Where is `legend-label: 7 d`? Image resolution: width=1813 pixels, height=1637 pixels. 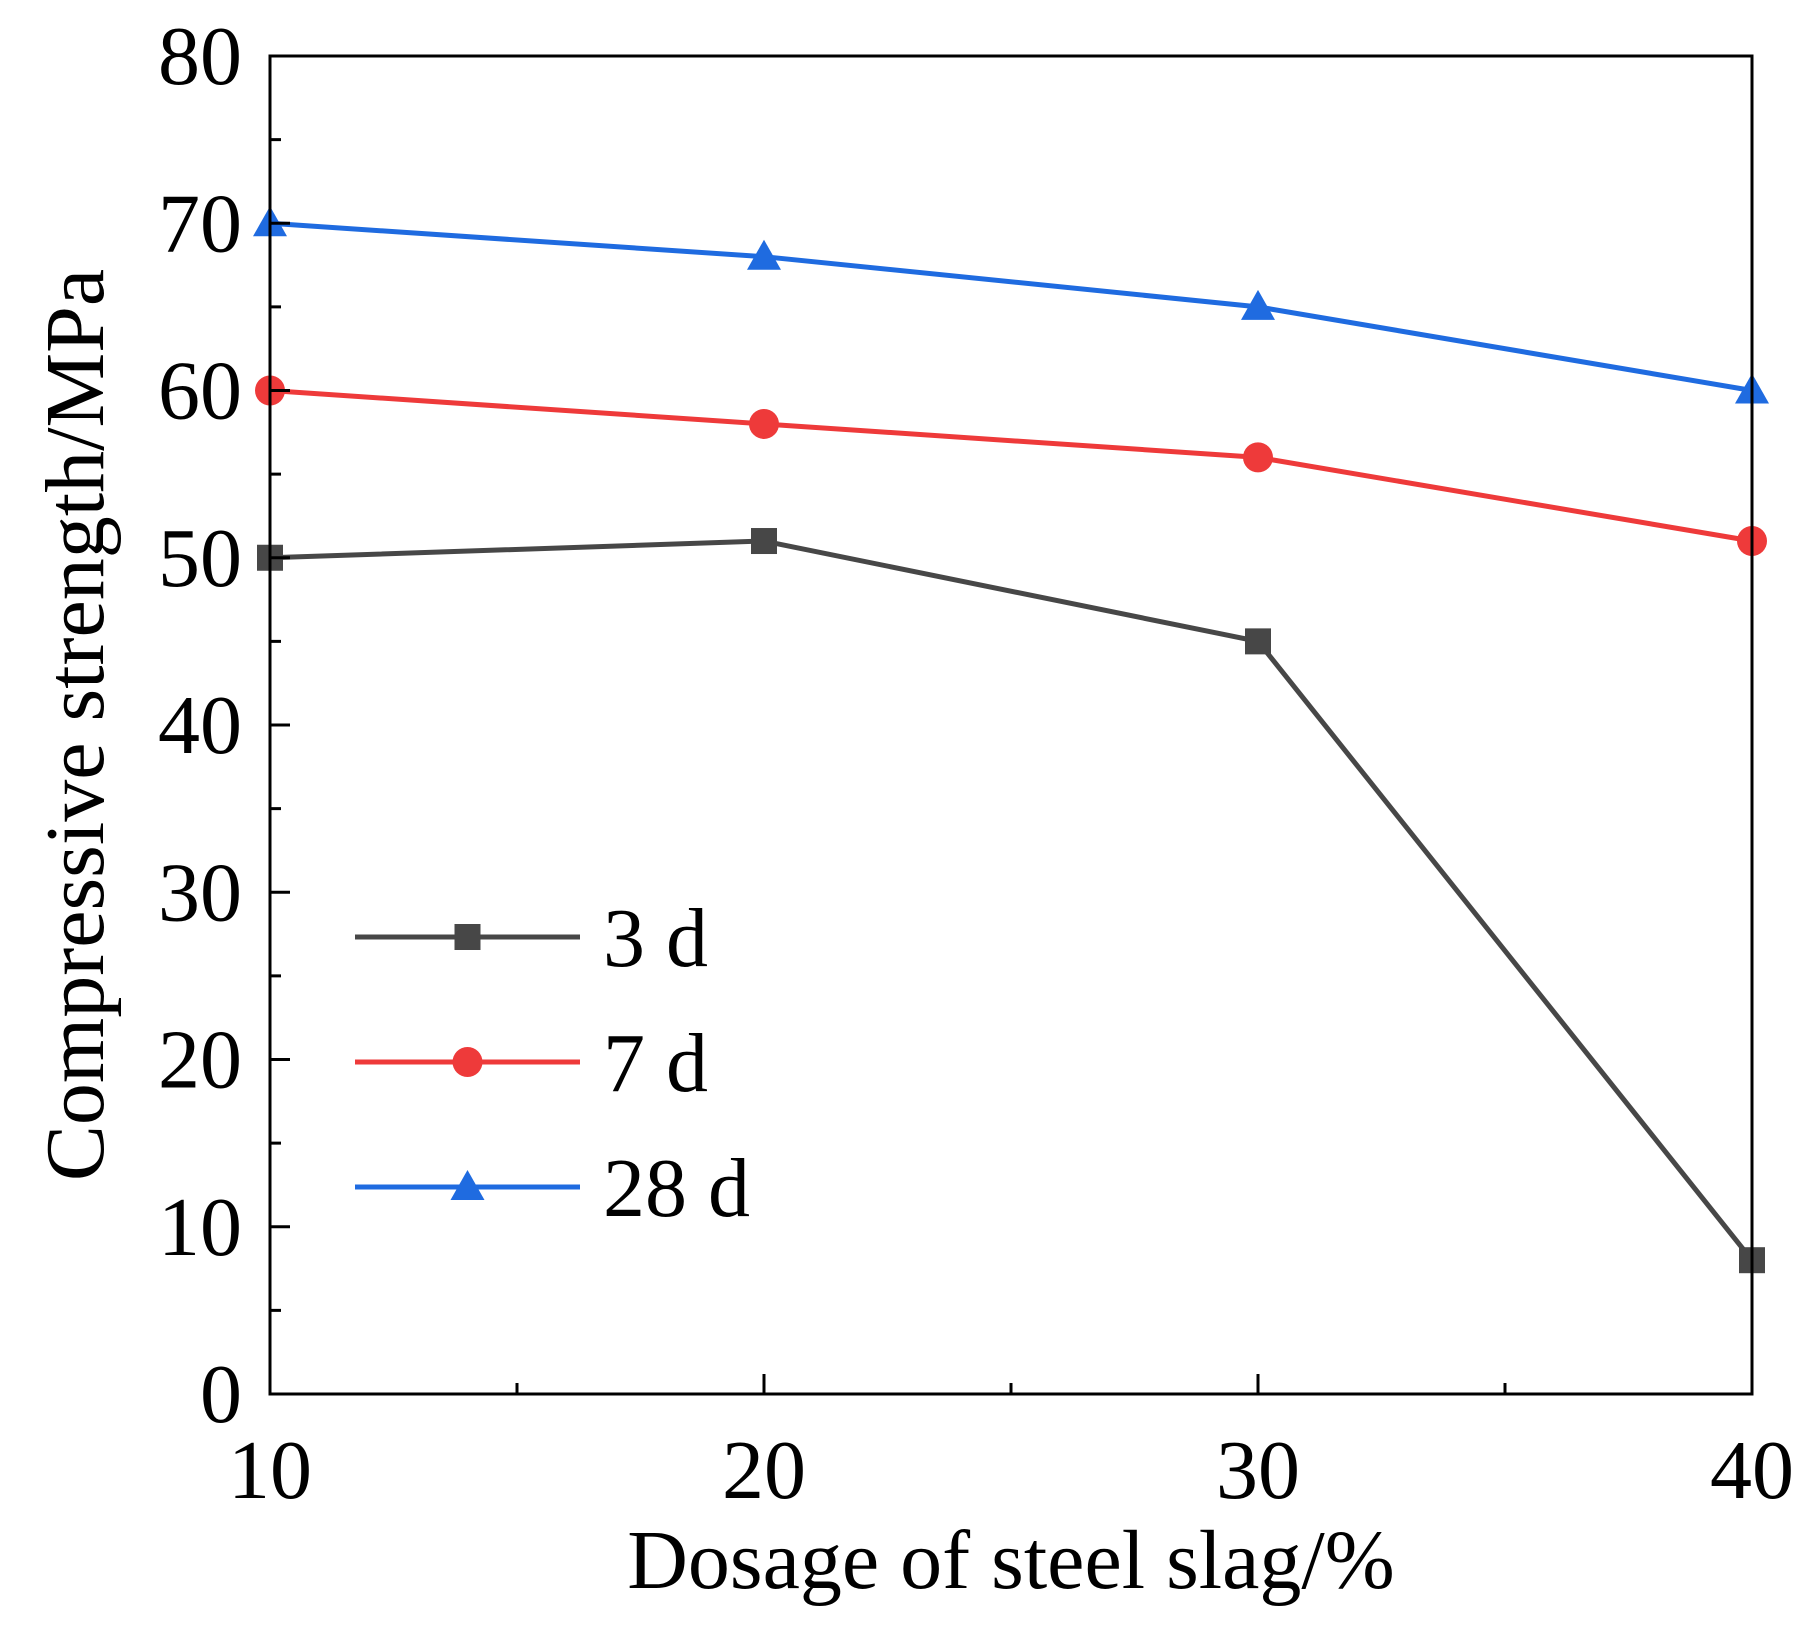 legend-label: 7 d is located at coordinates (655, 1063).